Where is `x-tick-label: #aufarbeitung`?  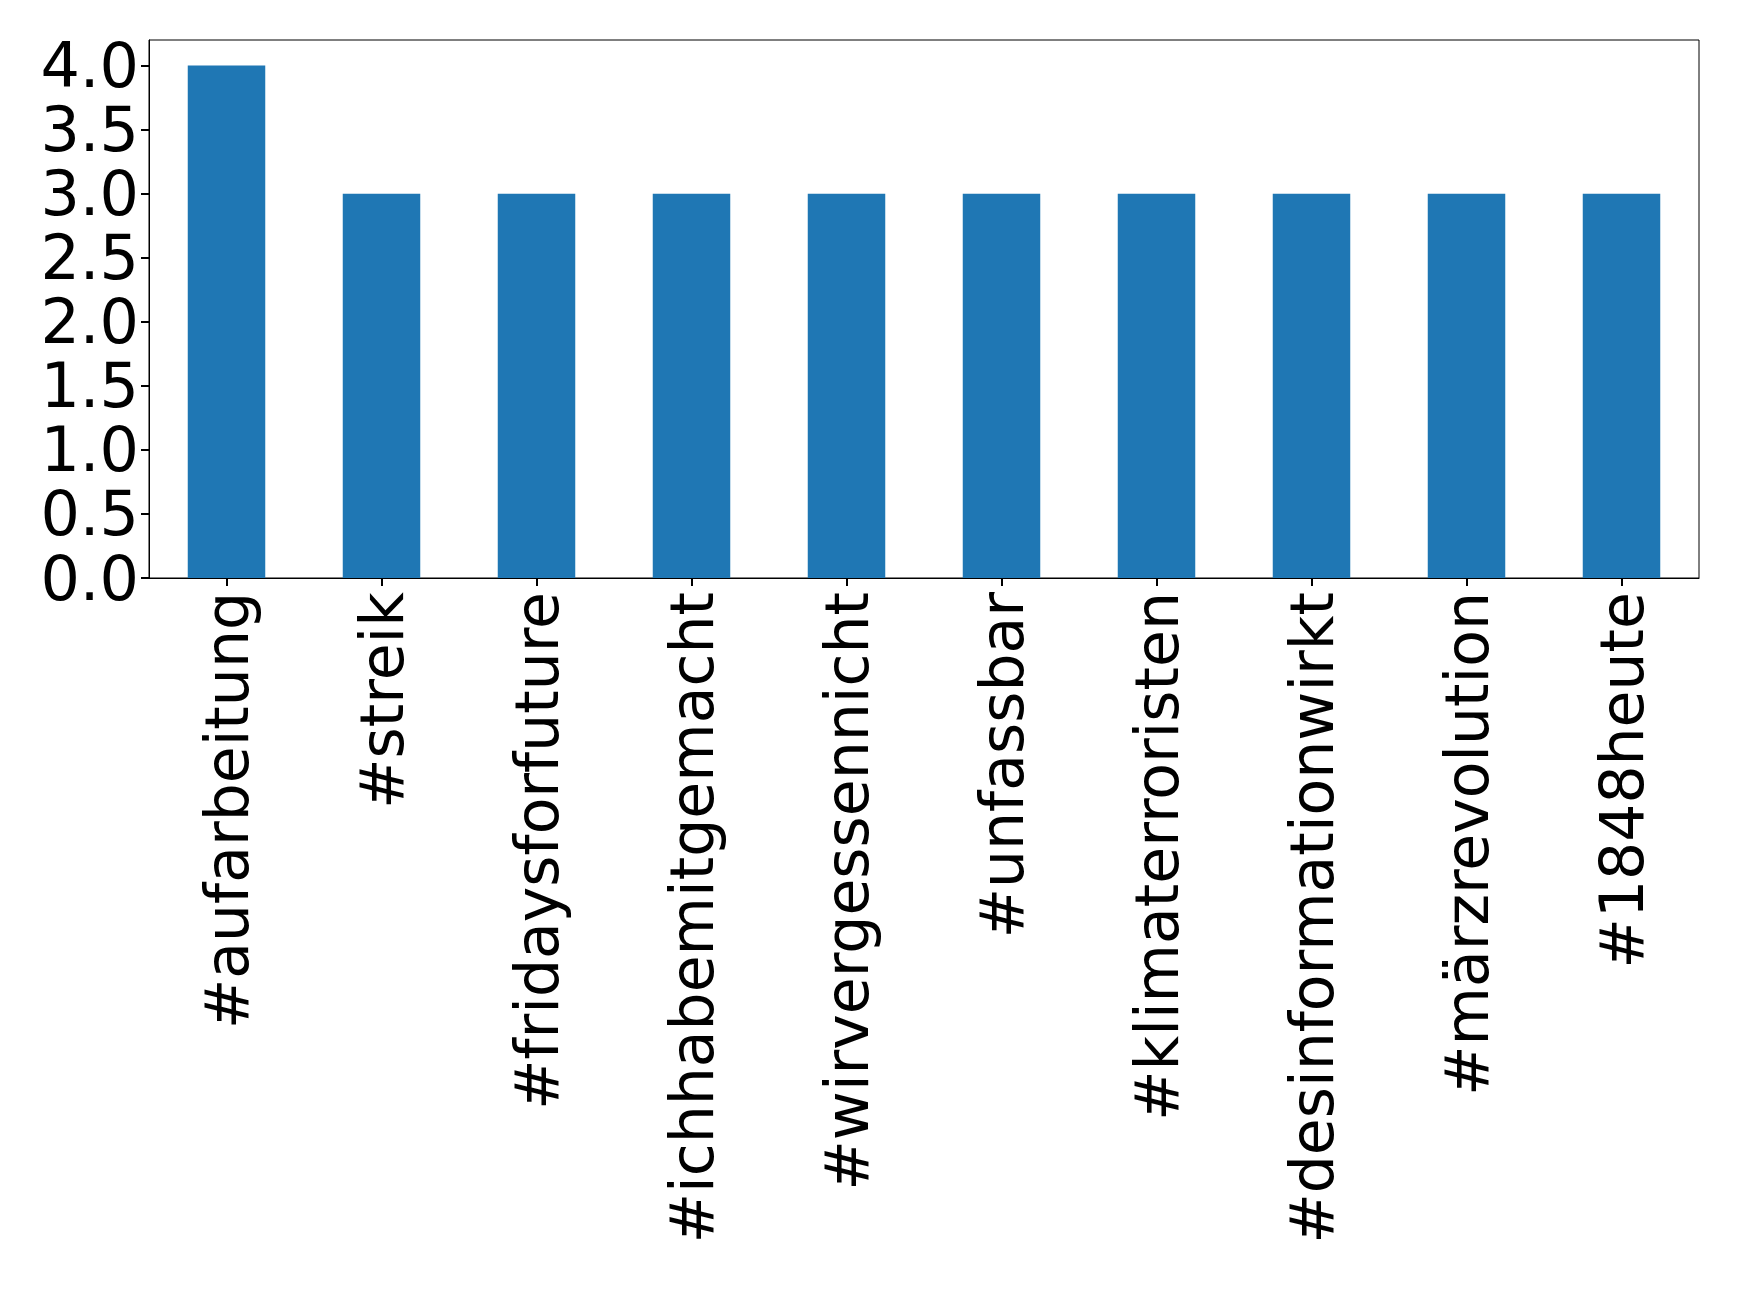 x-tick-label: #aufarbeitung is located at coordinates (226, 810).